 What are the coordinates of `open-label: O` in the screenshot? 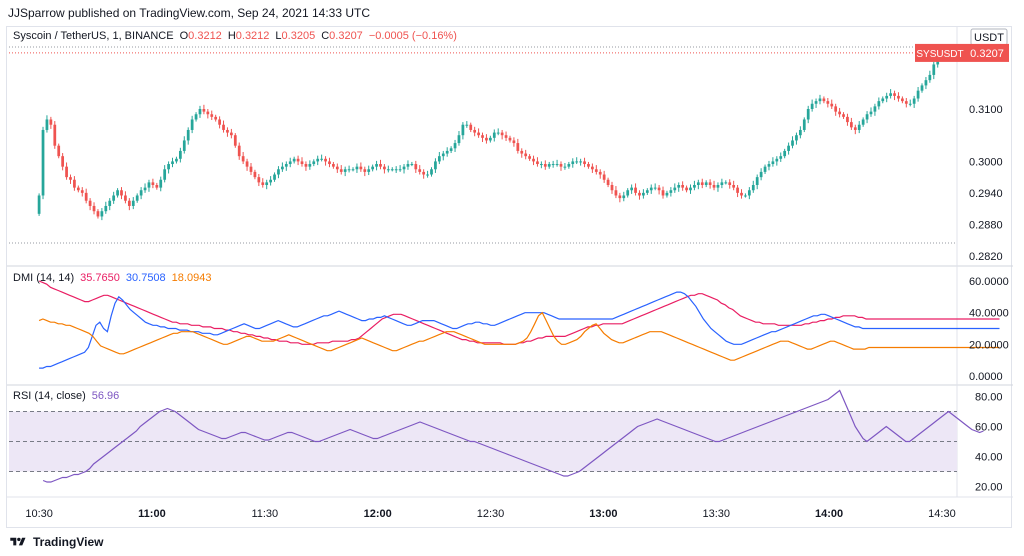 It's located at (184, 36).